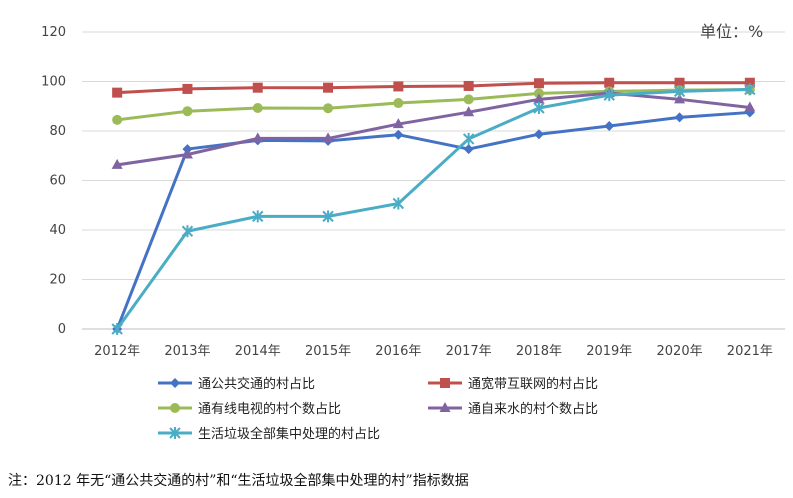 This screenshot has height=498, width=793. Describe the element at coordinates (57, 280) in the screenshot. I see `y-tick-label: 20` at that location.